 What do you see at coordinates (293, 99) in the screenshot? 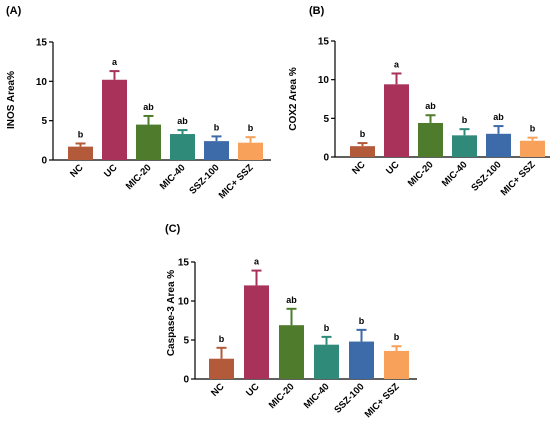
I see `y-axis-title: COX2 Area %` at bounding box center [293, 99].